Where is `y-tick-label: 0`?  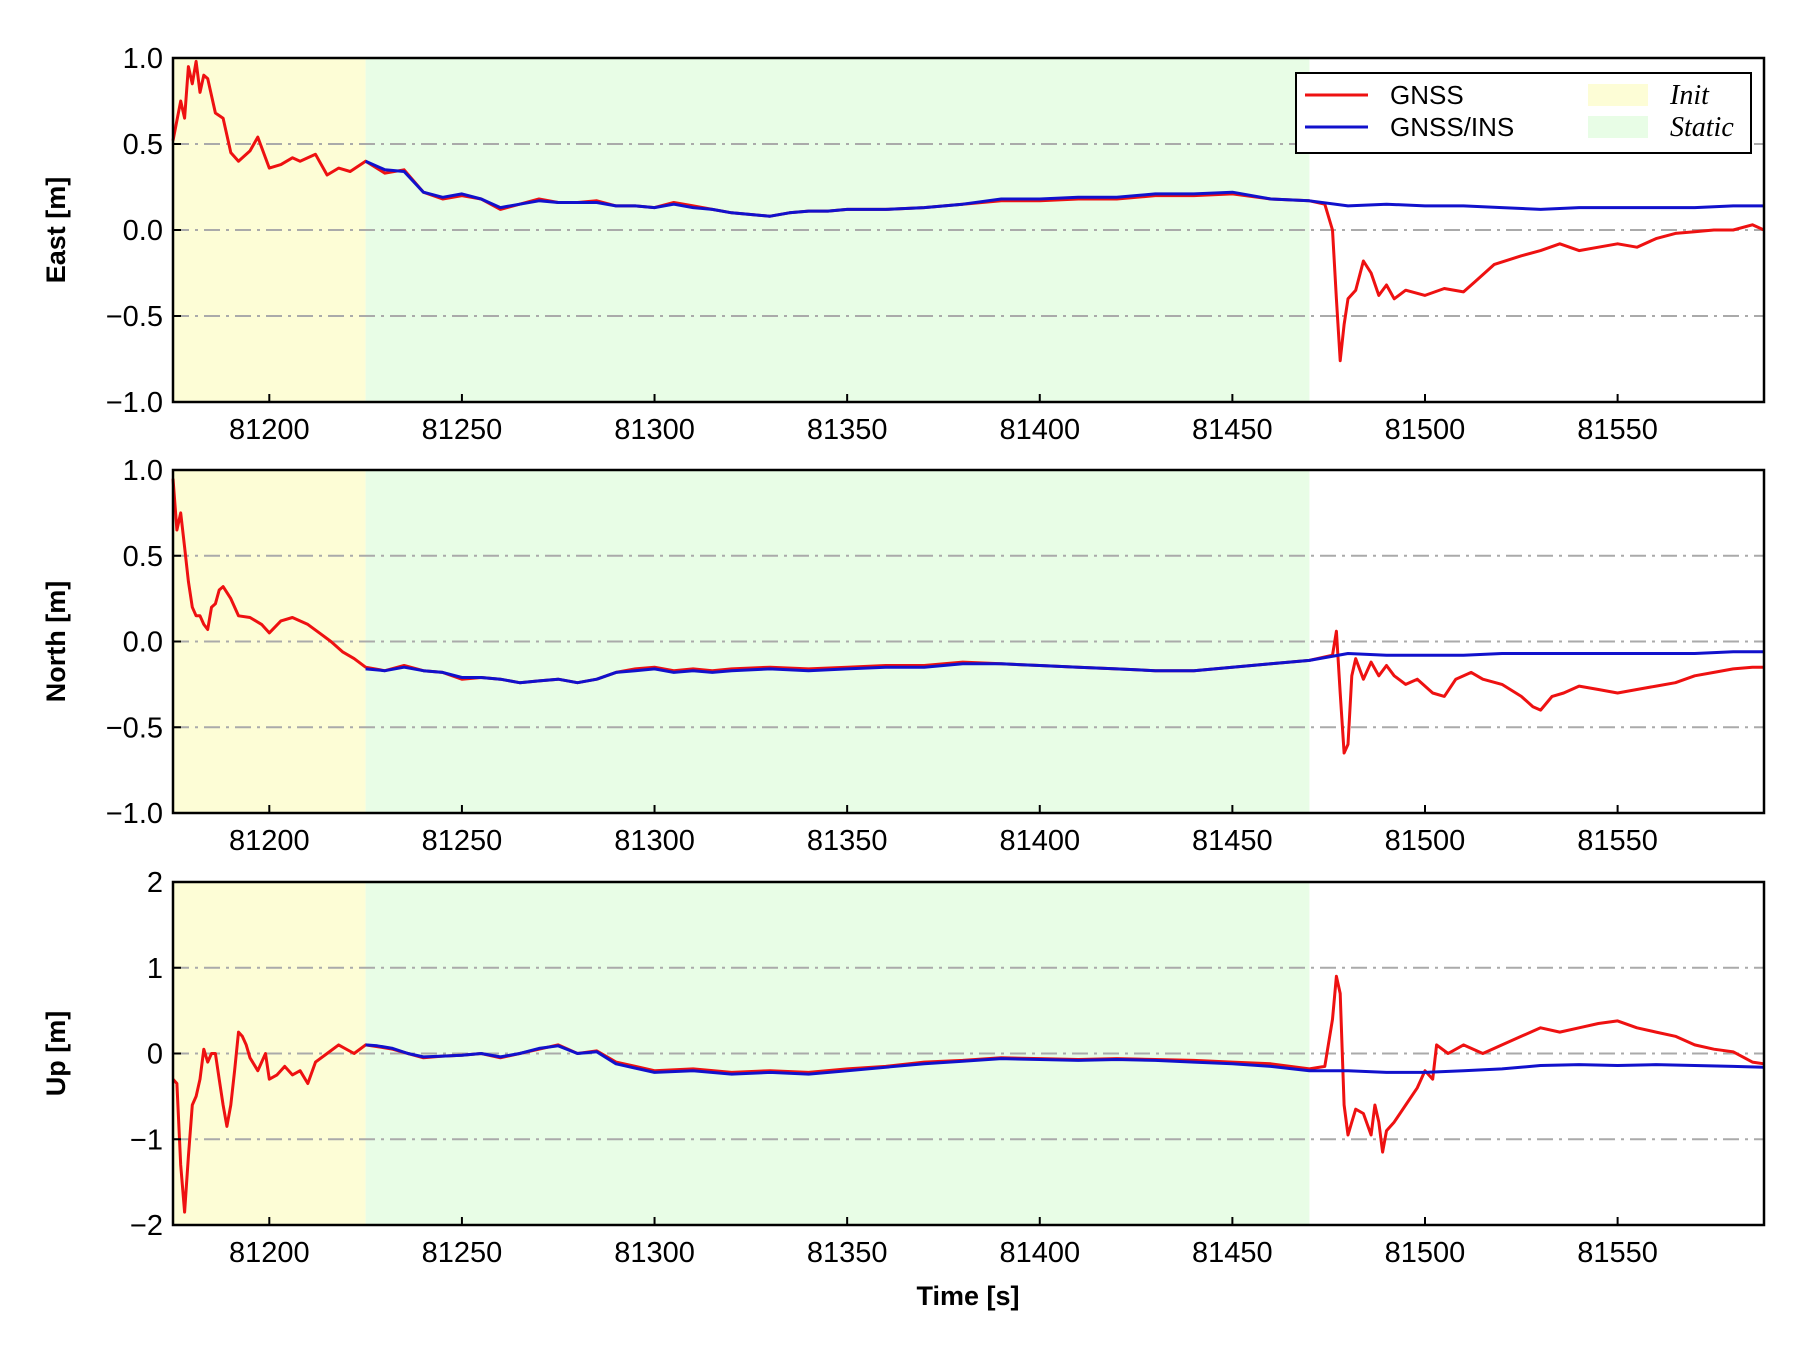
y-tick-label: 0 is located at coordinates (155, 1055).